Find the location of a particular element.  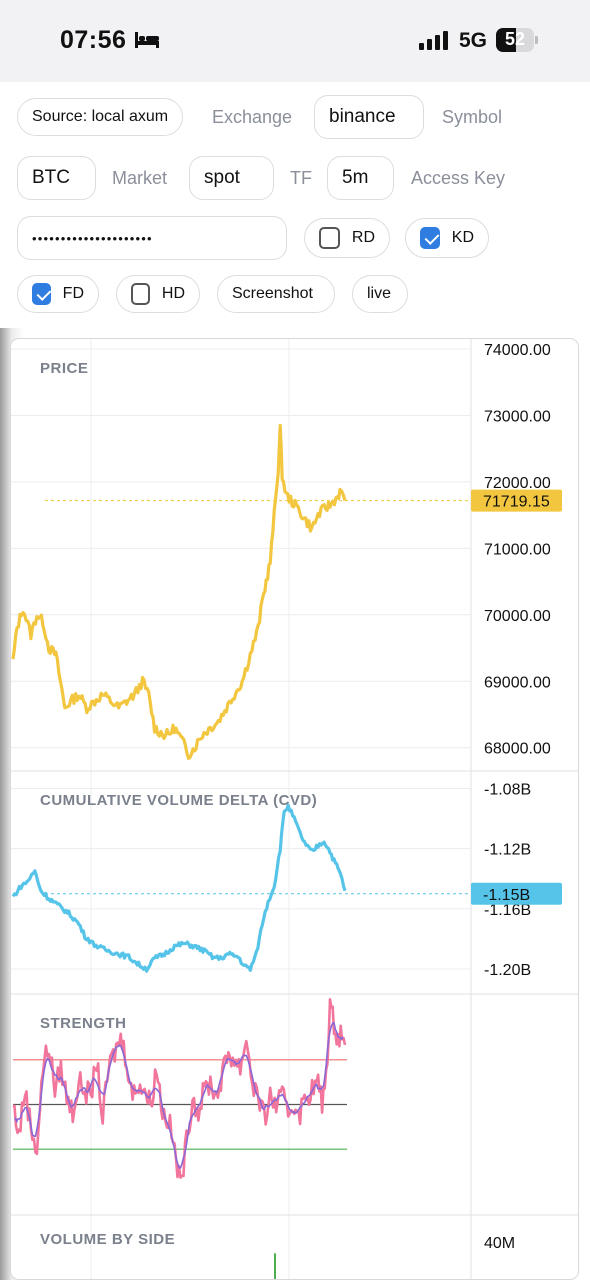

symbol-input: BTC is located at coordinates (56, 178).